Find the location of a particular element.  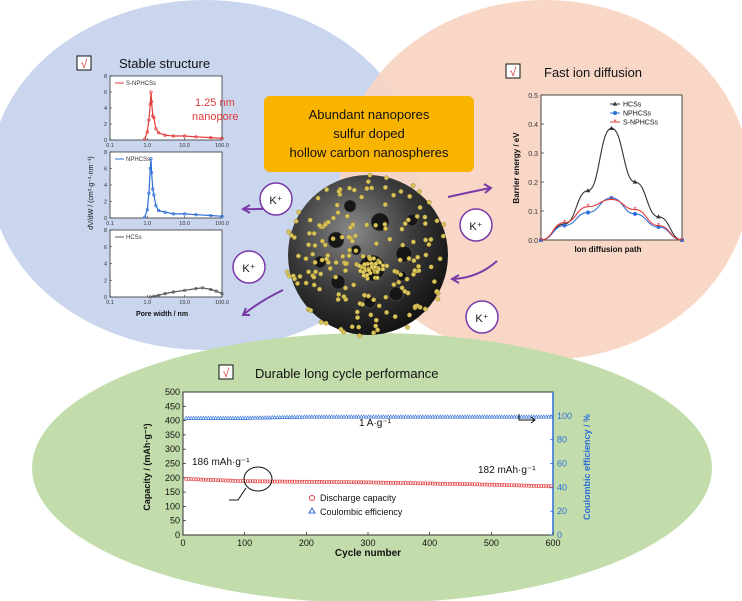

k-ion-4: K⁺ is located at coordinates (482, 317).